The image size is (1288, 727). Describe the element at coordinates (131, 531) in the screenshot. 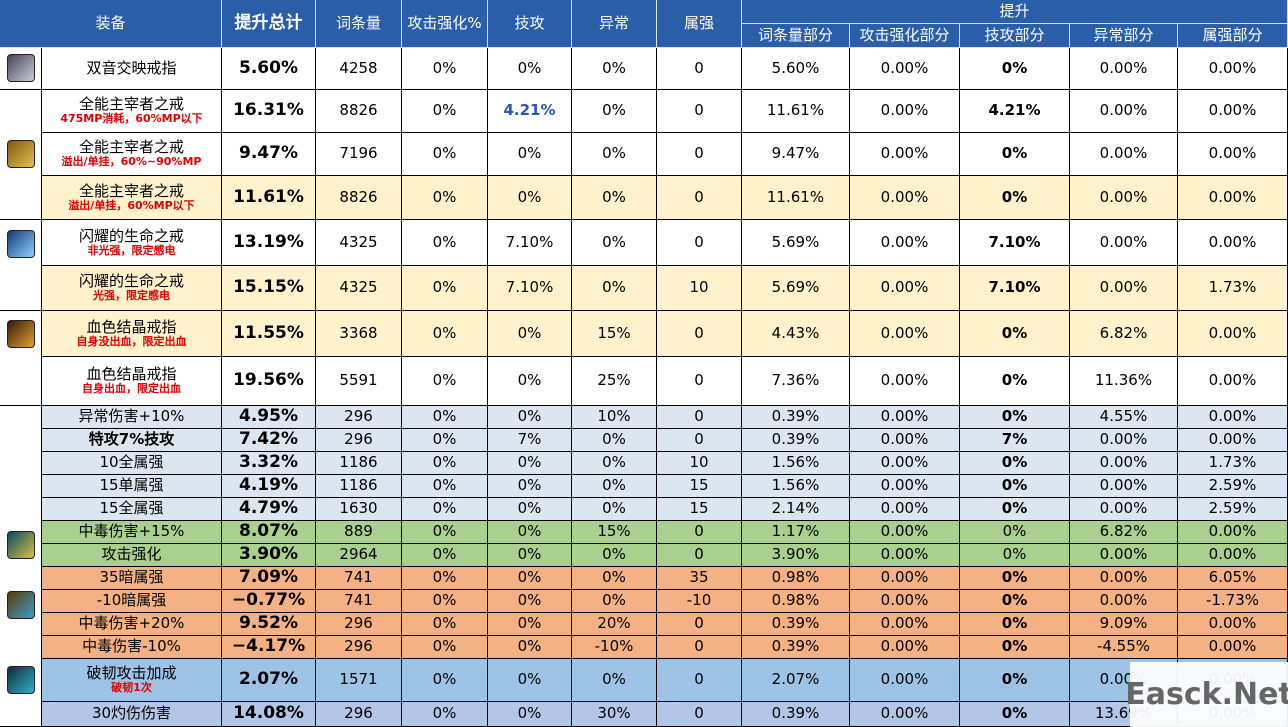

I see `item-name: 中毒伤害+15%` at that location.